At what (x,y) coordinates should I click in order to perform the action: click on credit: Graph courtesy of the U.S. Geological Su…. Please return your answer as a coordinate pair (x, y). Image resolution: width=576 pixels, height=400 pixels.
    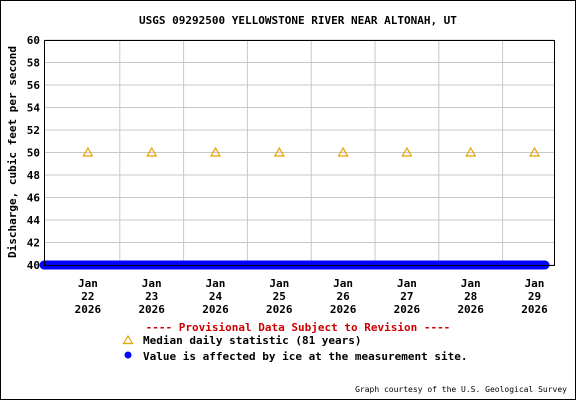
    Looking at the image, I should click on (461, 389).